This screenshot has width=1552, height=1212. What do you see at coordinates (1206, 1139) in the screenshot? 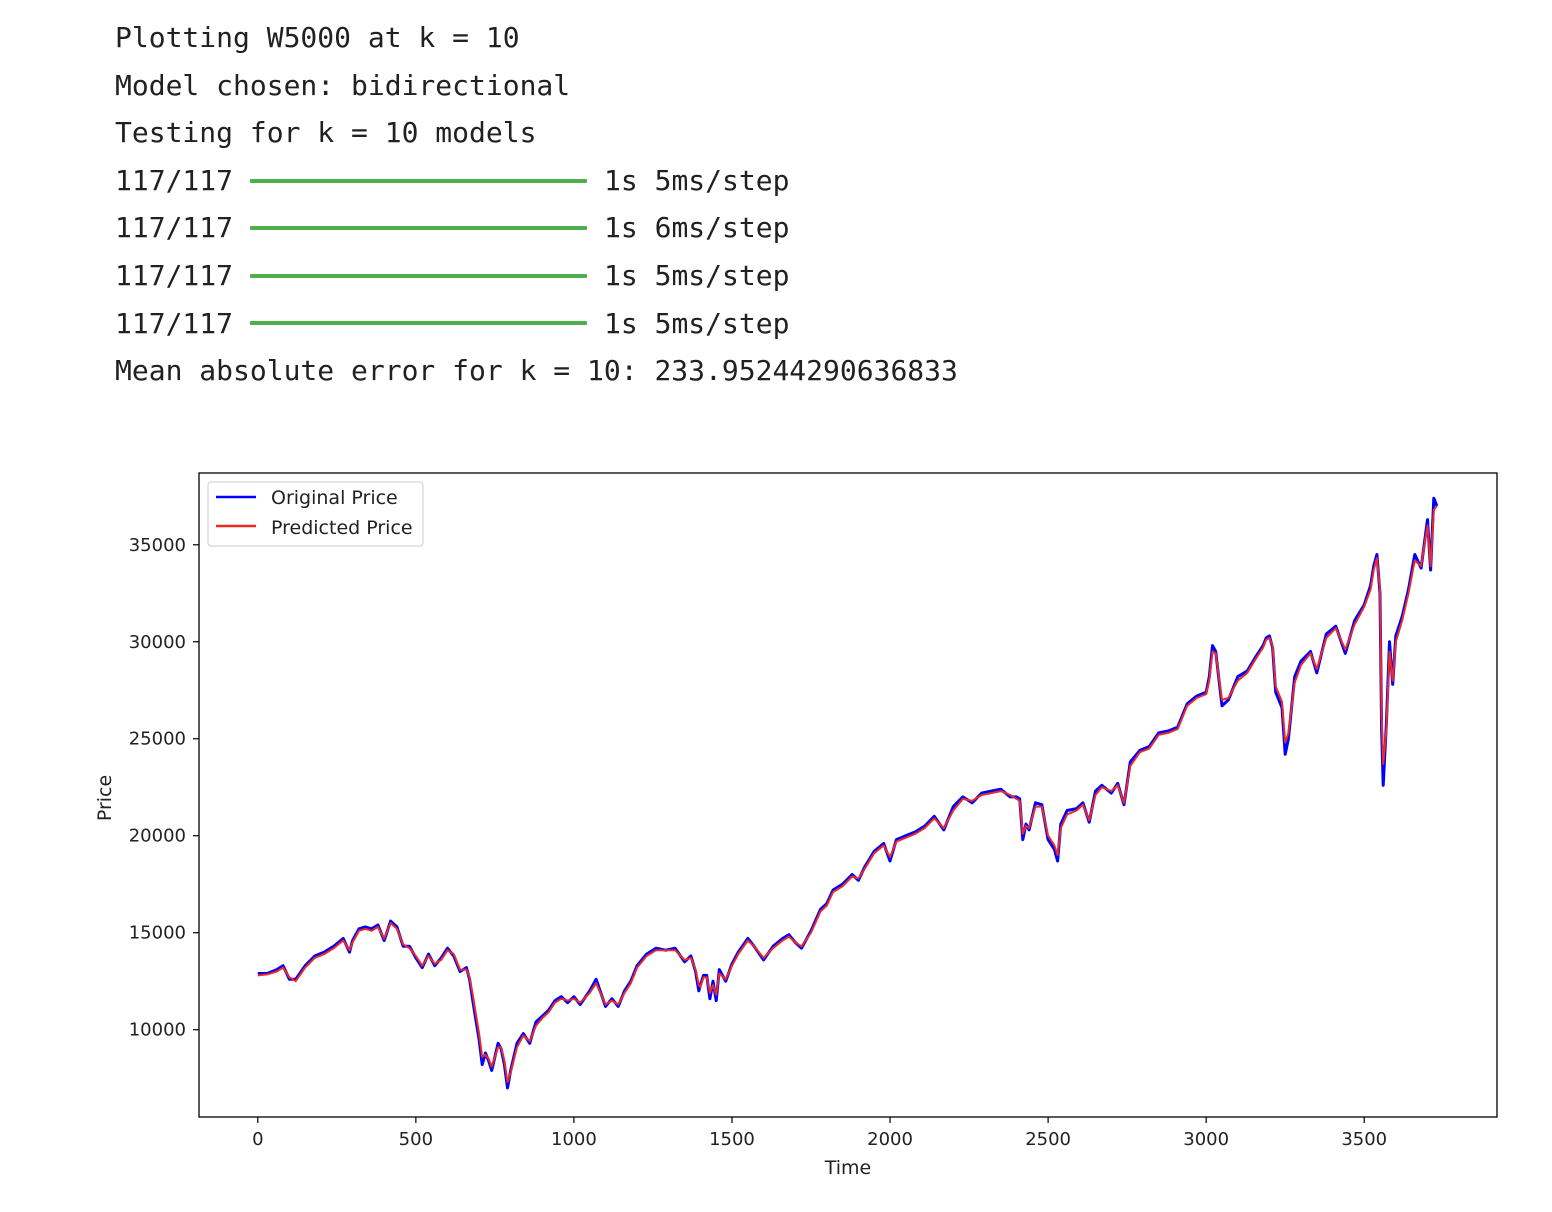
I see `x-tick-label: 3000` at bounding box center [1206, 1139].